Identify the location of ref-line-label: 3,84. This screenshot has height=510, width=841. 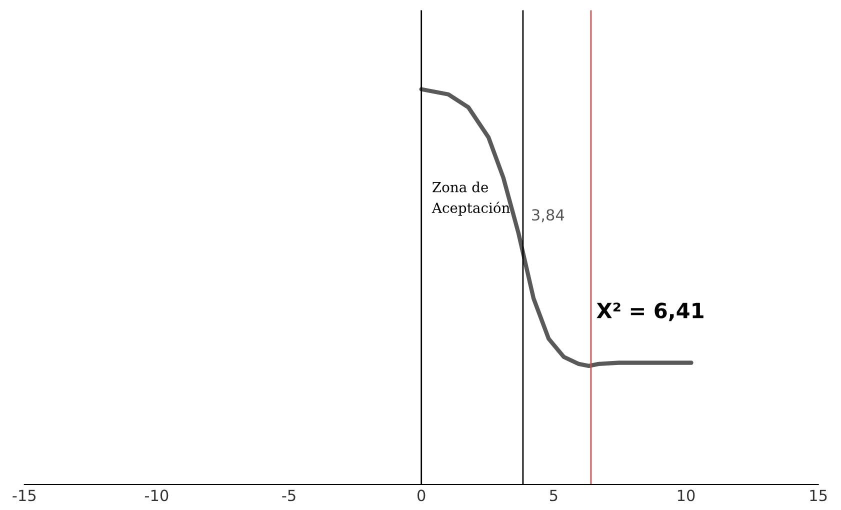
(548, 215).